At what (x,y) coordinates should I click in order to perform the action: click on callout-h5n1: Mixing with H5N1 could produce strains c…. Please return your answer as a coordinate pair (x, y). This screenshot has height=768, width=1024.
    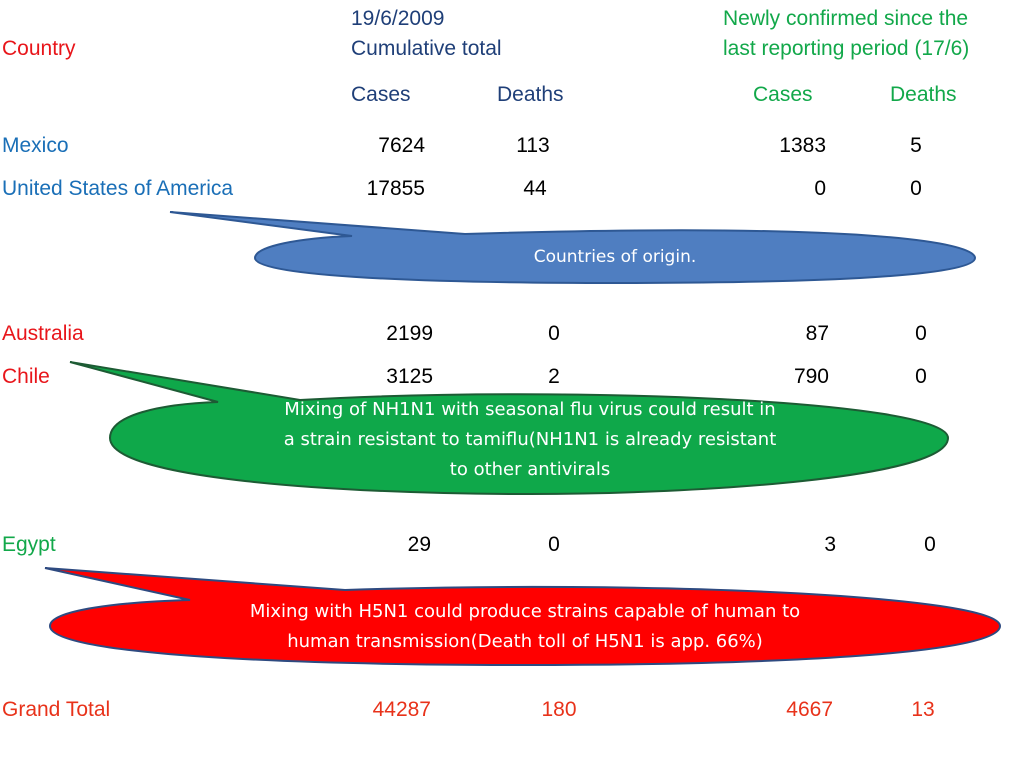
    Looking at the image, I should click on (525, 627).